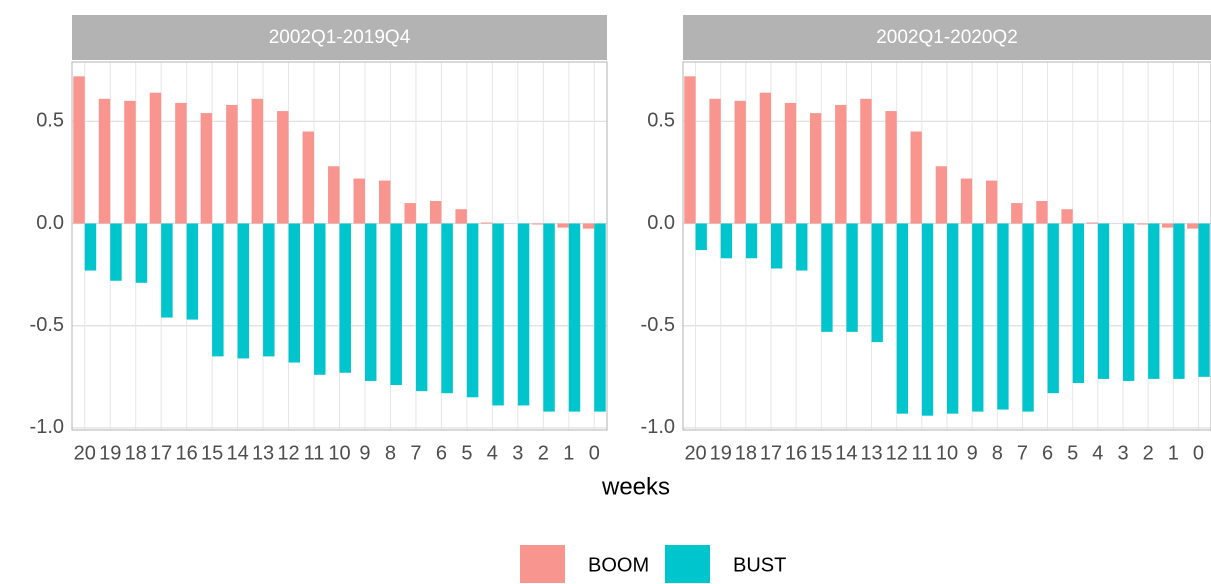 The image size is (1211, 584). Describe the element at coordinates (47, 427) in the screenshot. I see `y-tick-label: -1.0` at that location.